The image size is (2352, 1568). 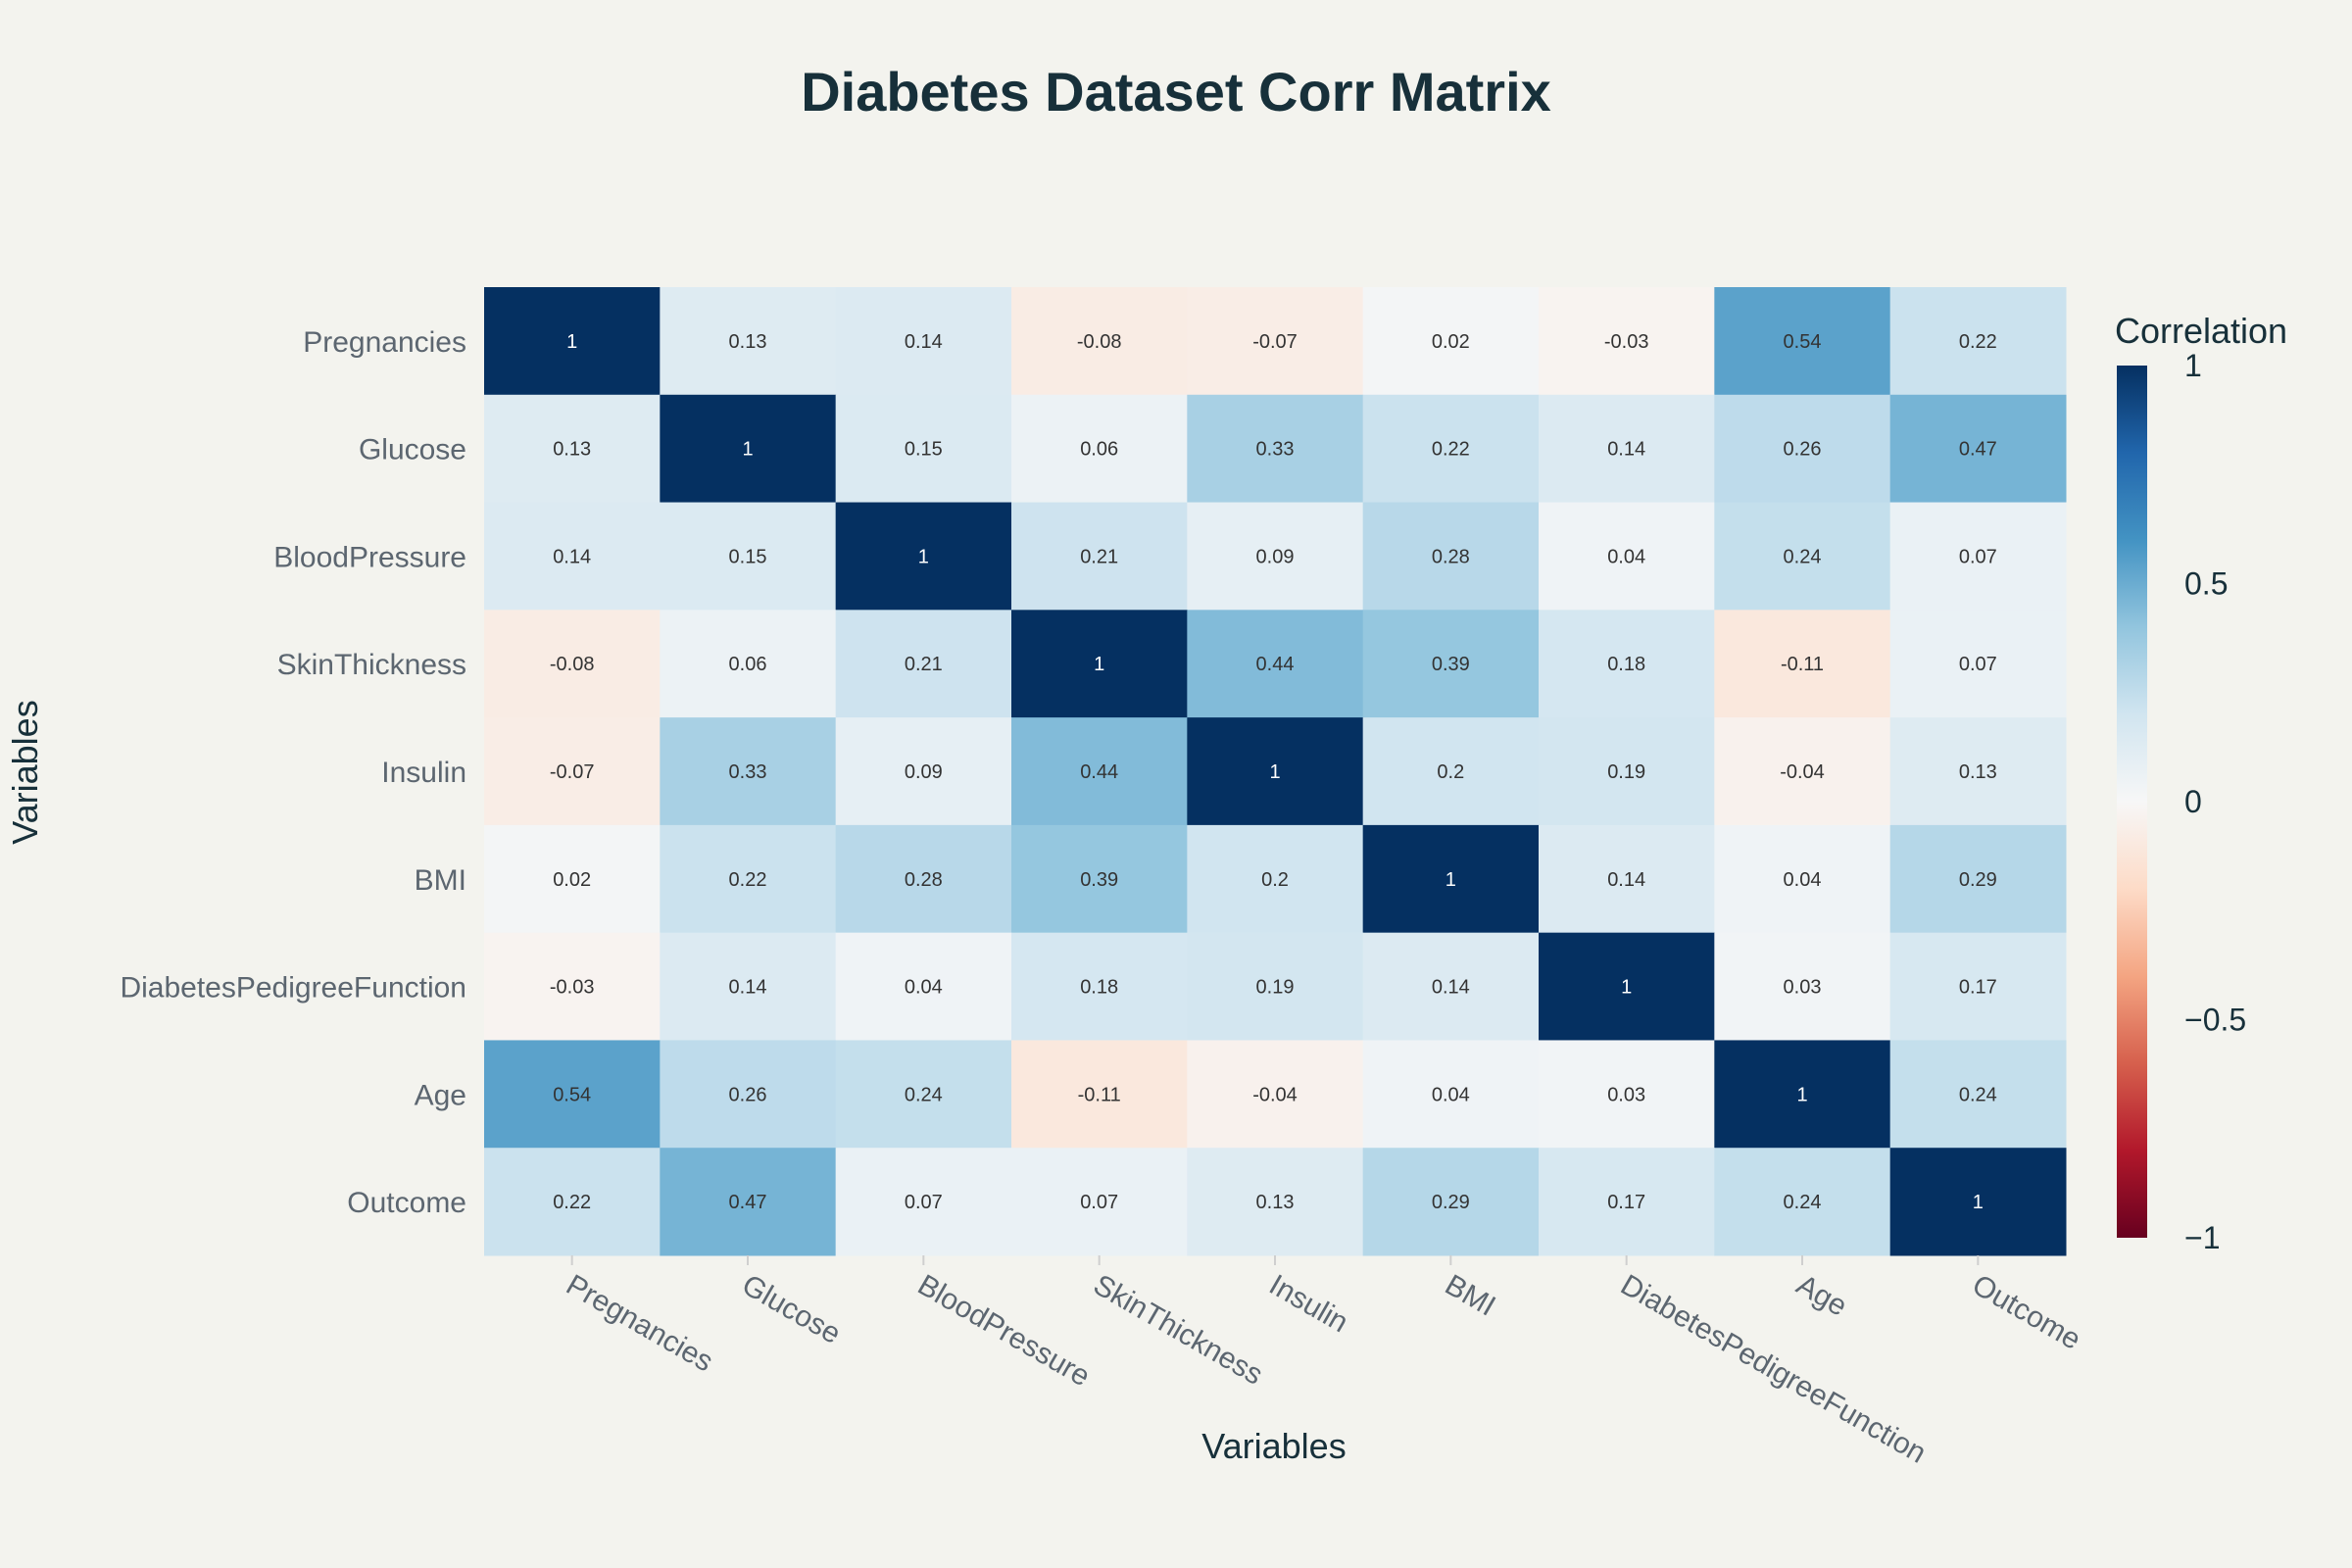 What do you see at coordinates (2193, 365) in the screenshot?
I see `colorbar-tick-label: 1` at bounding box center [2193, 365].